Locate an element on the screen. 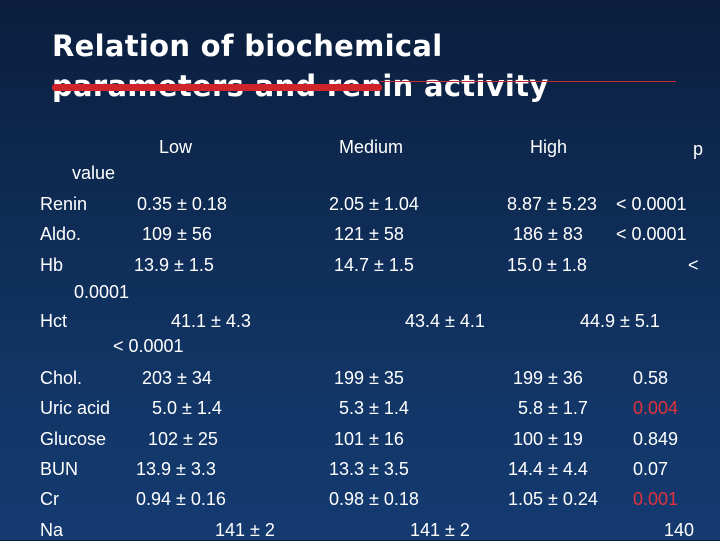 This screenshot has width=720, height=541. uric-acid-medium: 5.3 ± 1.4 is located at coordinates (374, 408).